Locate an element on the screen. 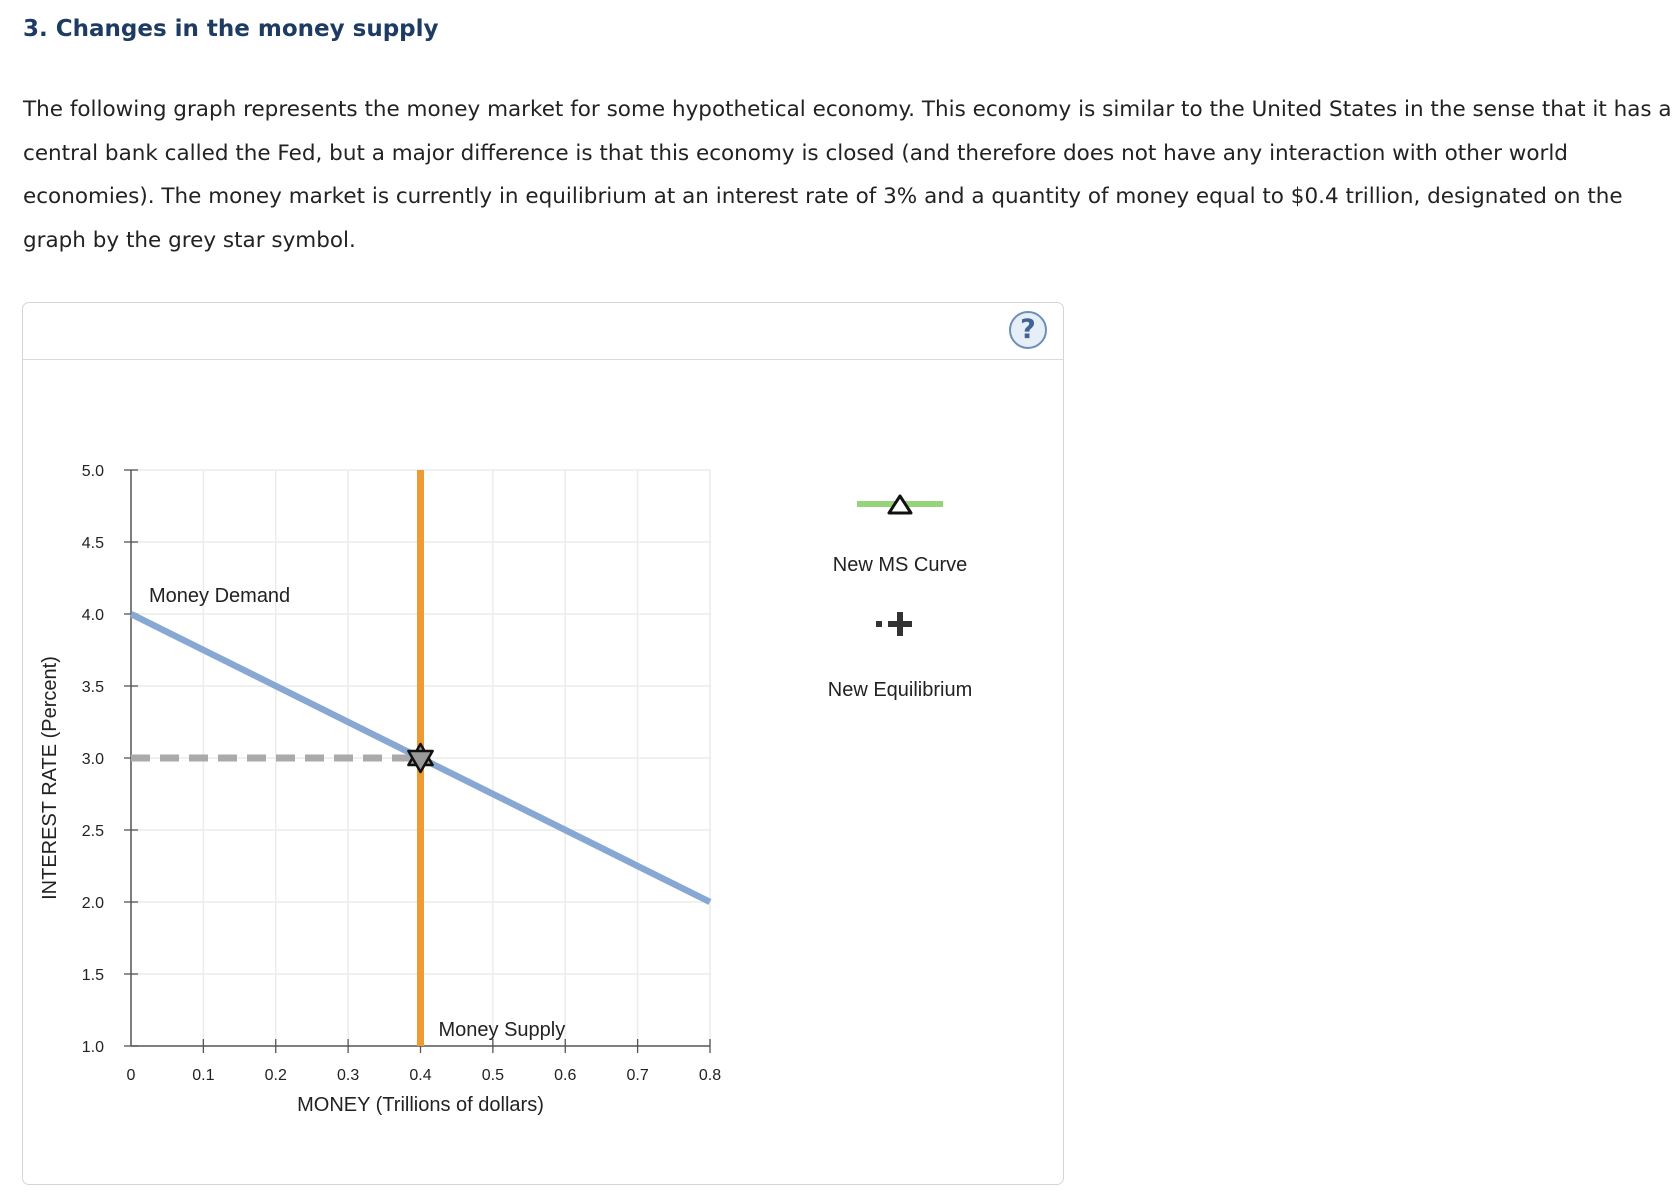 The height and width of the screenshot is (1202, 1680). new-ms-triangle-icon is located at coordinates (900, 504).